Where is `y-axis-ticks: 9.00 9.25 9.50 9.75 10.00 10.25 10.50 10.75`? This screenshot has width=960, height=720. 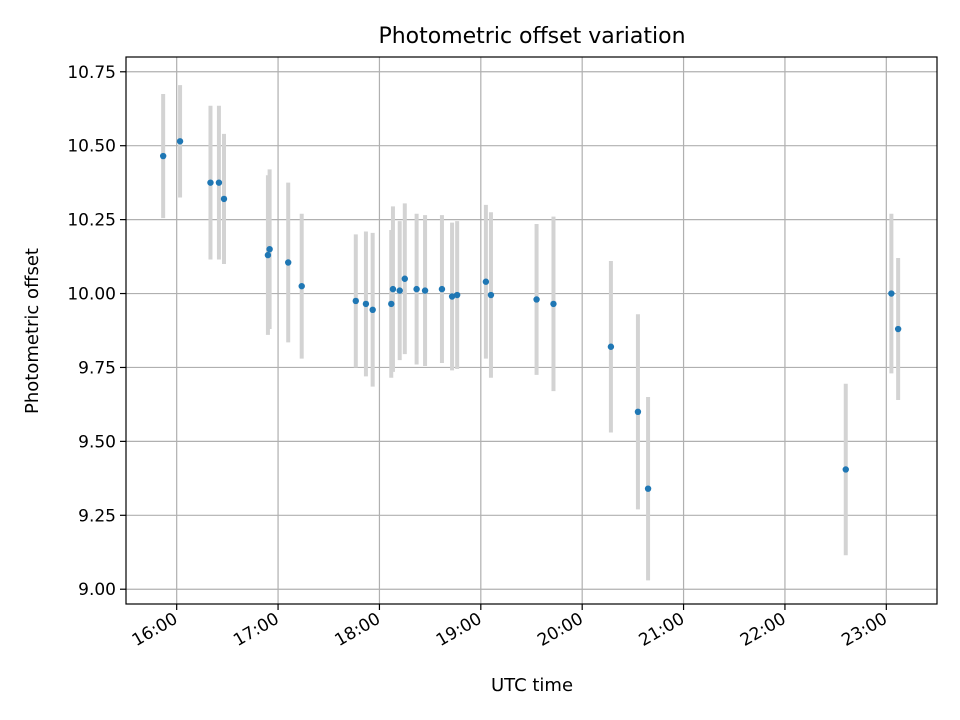
y-axis-ticks: 9.00 9.25 9.50 9.75 10.00 10.25 10.50 10.75 is located at coordinates (96, 331).